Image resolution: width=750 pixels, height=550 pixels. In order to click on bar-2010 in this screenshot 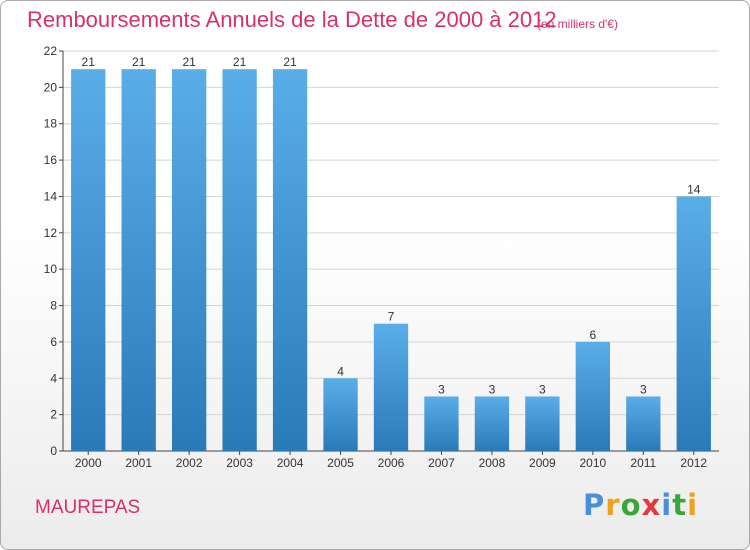, I will do `click(593, 396)`.